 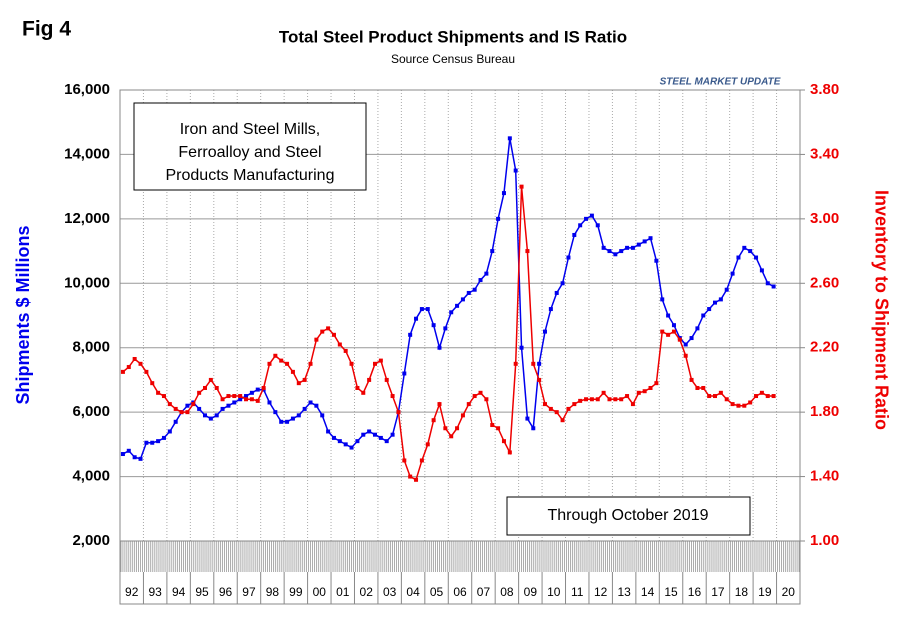 What do you see at coordinates (390, 592) in the screenshot?
I see `x-tick-label: 03` at bounding box center [390, 592].